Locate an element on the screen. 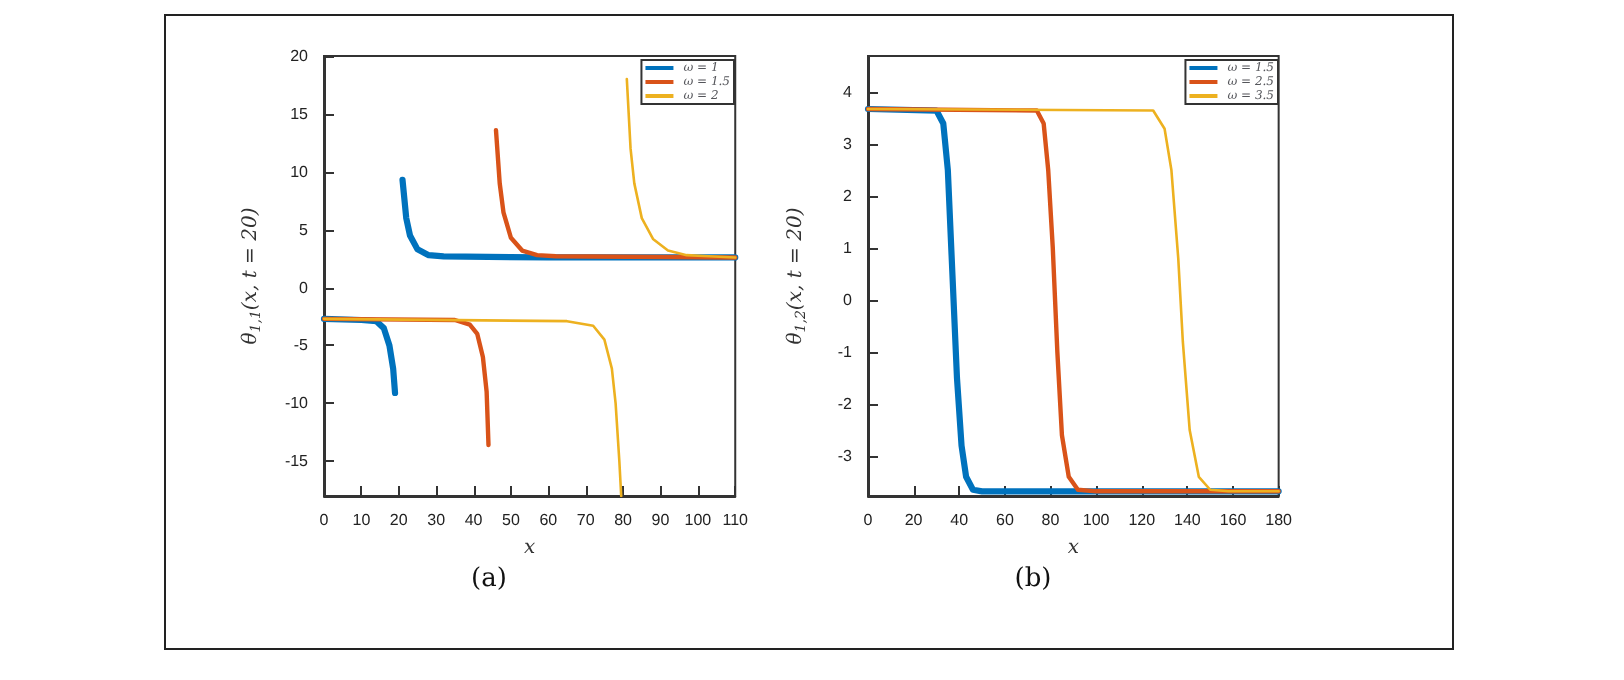 This screenshot has height=680, width=1624. y-tick-label: 5 is located at coordinates (304, 229).